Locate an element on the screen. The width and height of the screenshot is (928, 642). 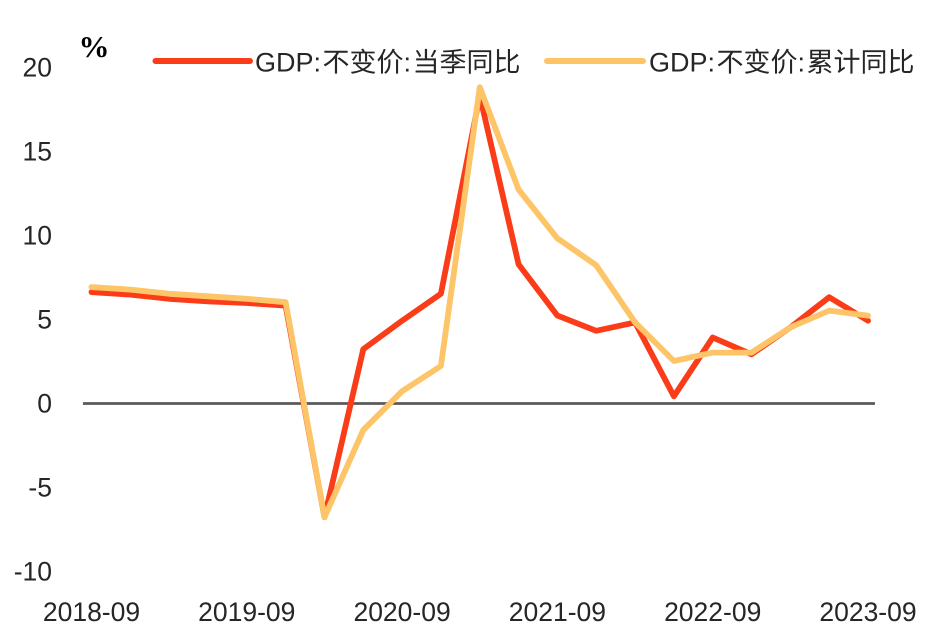
svg-text: 2023-09 is located at coordinates (867, 612).